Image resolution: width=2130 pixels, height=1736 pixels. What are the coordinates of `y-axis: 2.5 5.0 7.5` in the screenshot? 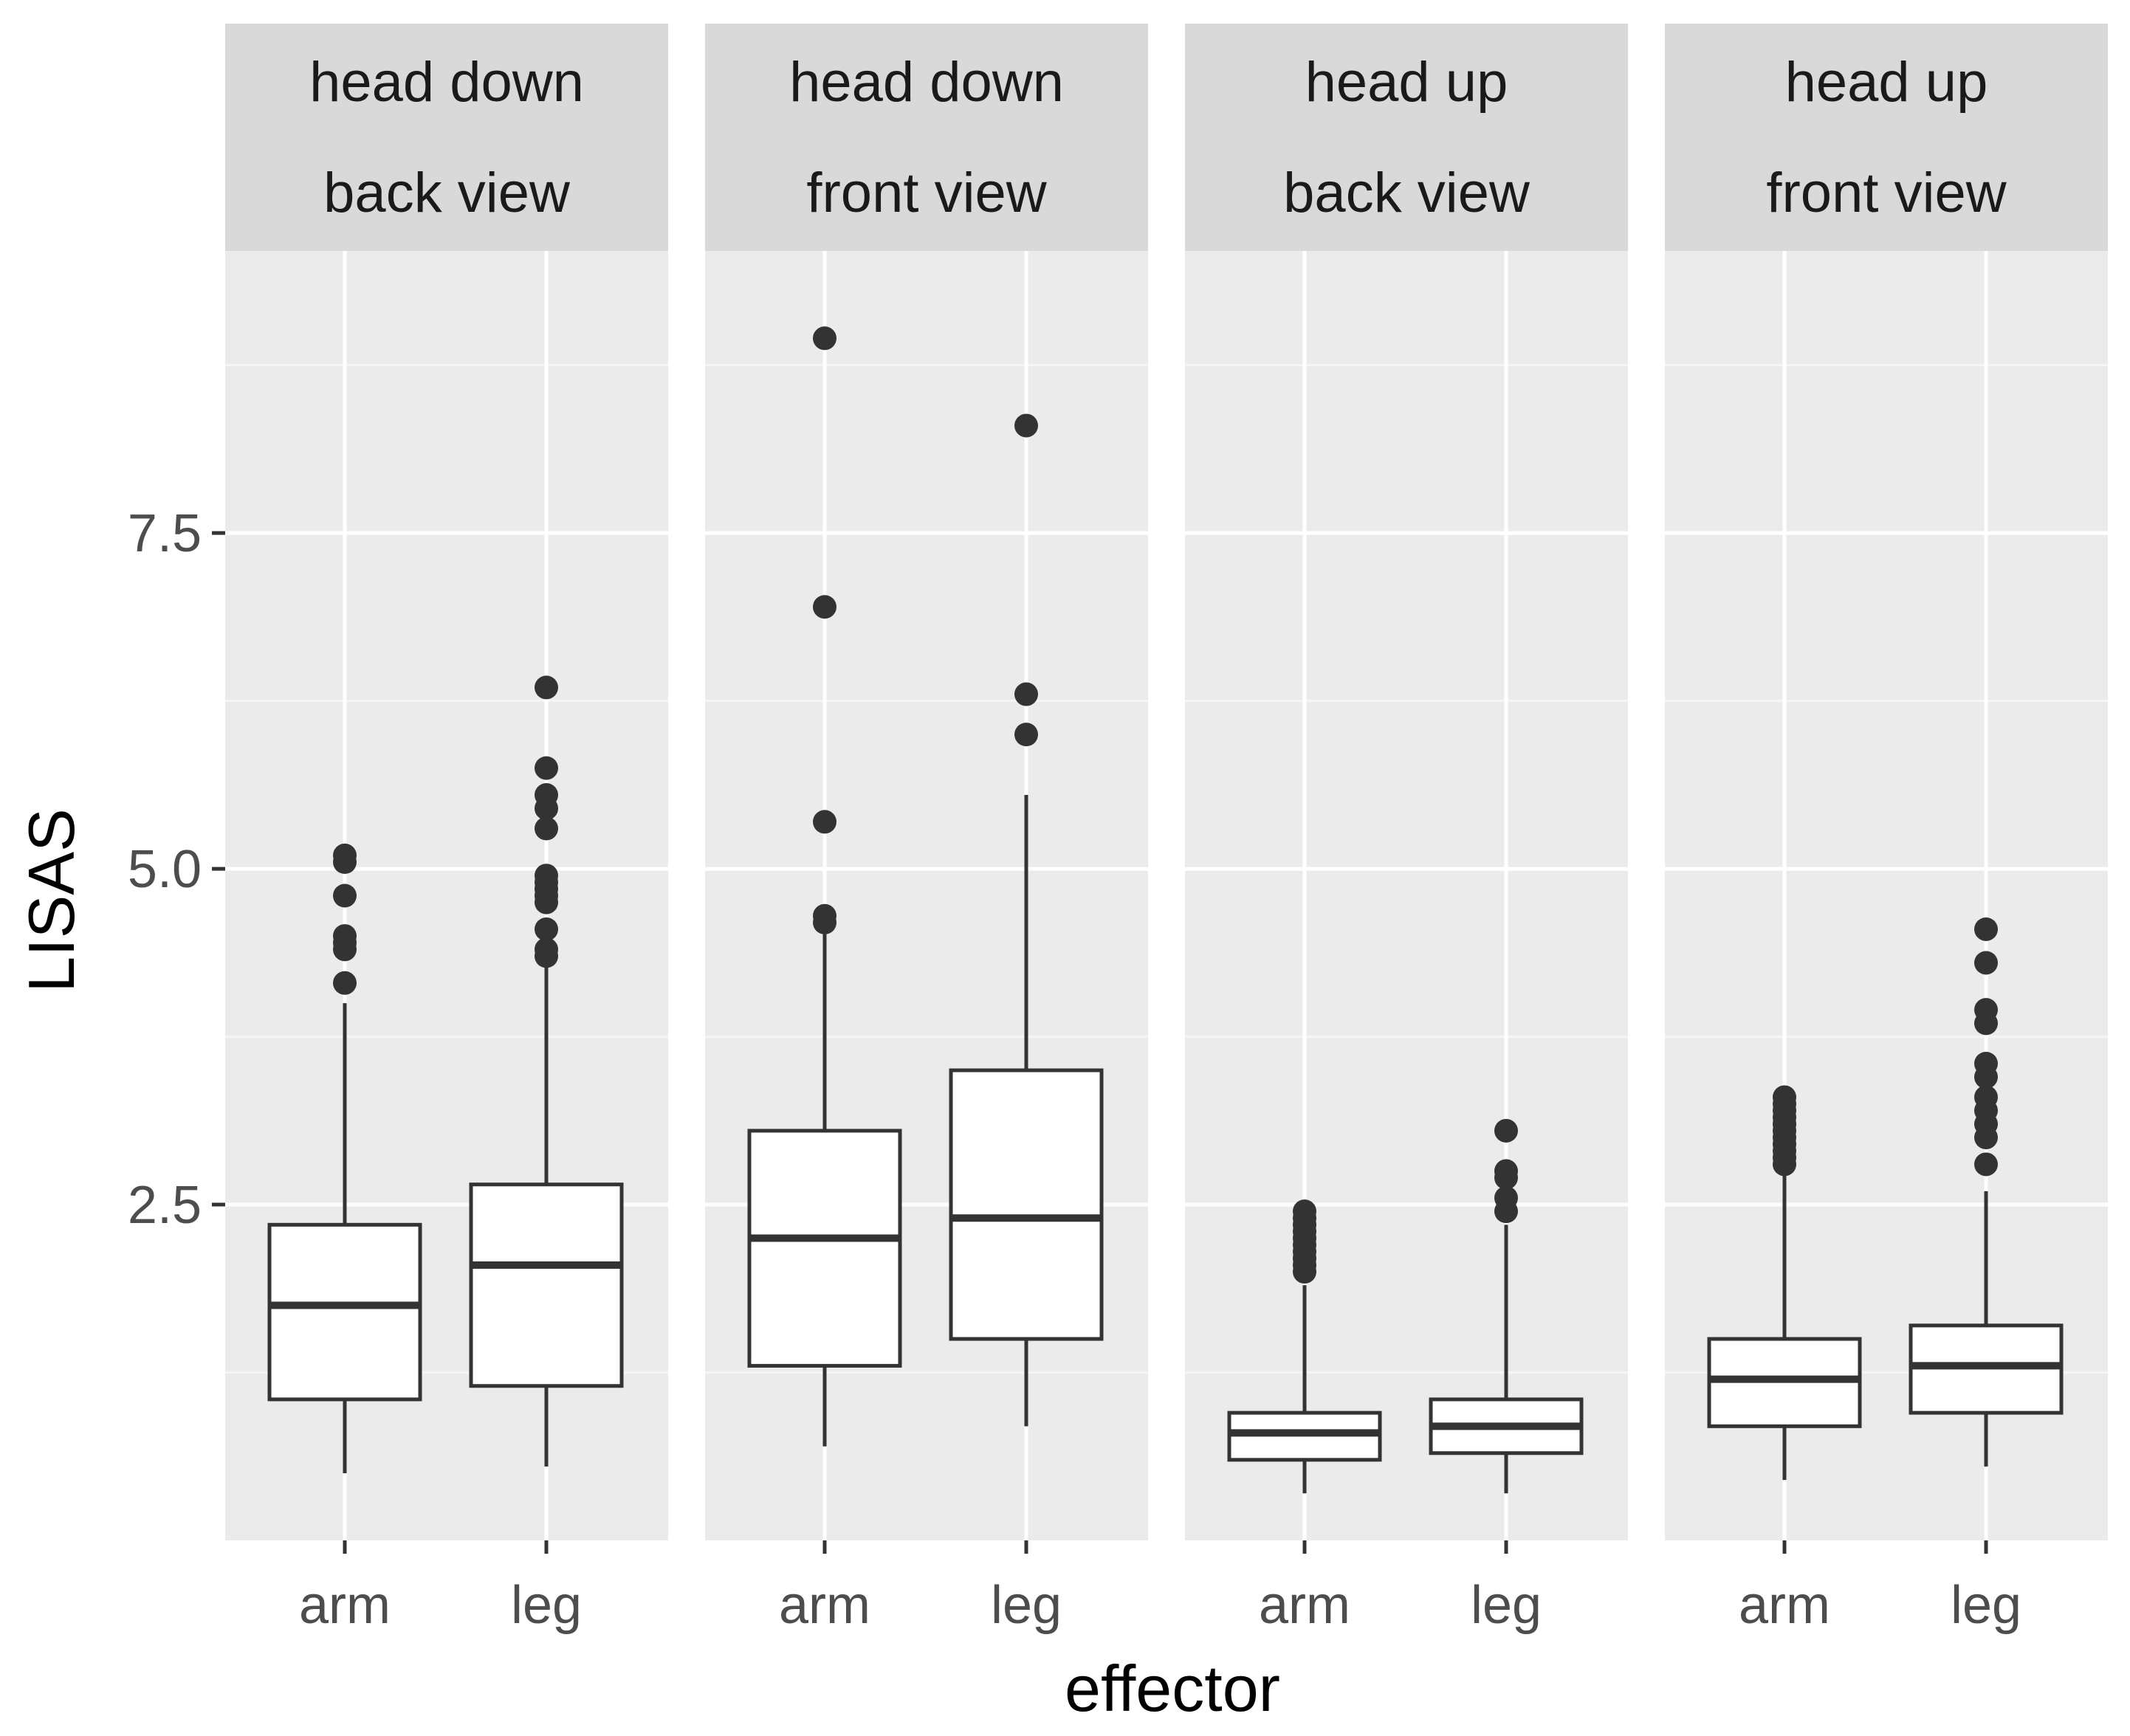 It's located at (176, 869).